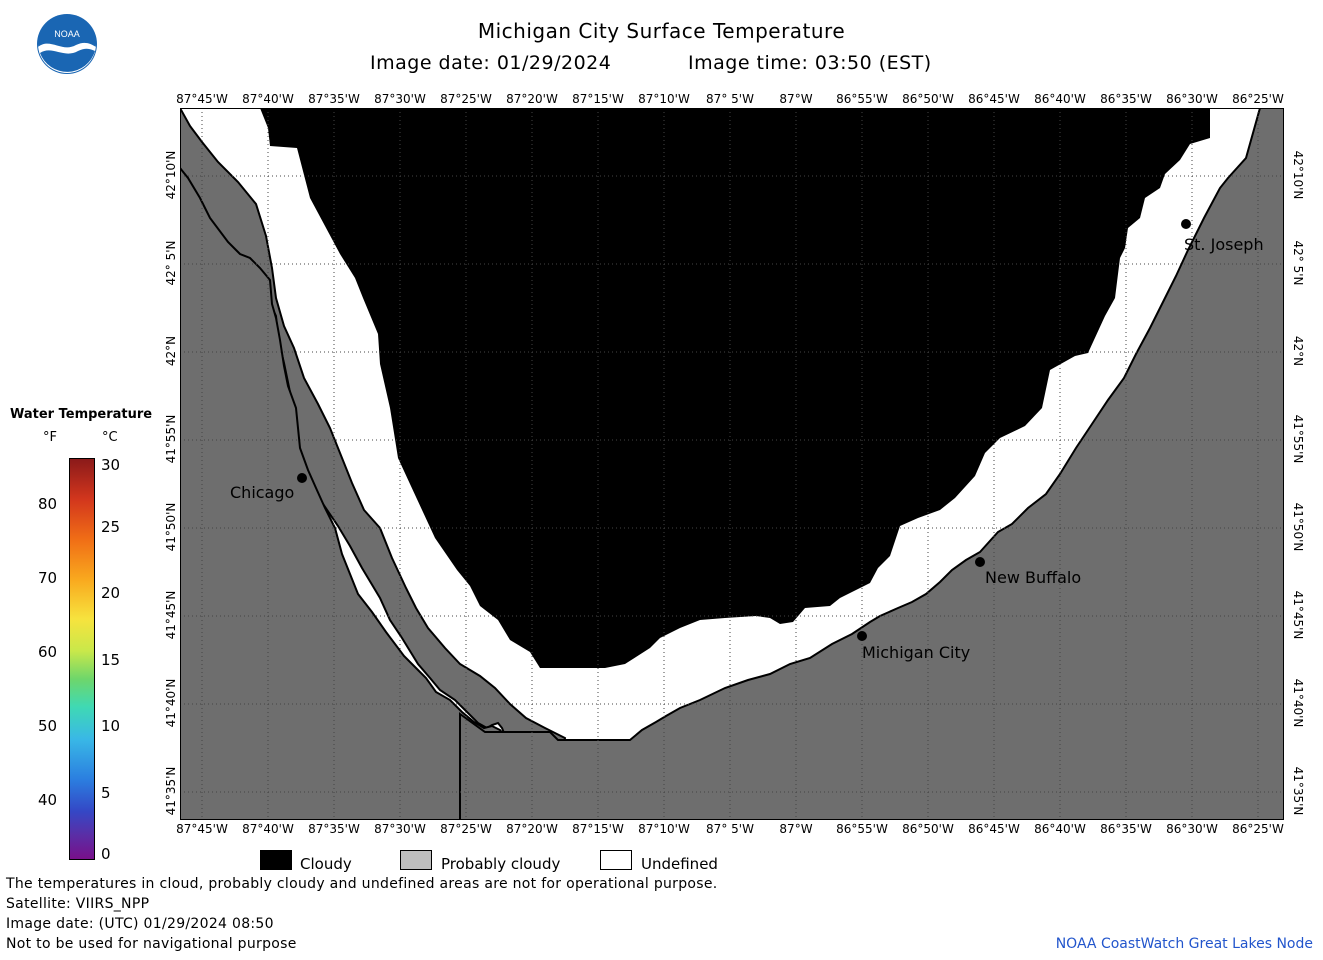 This screenshot has width=1323, height=960. What do you see at coordinates (1060, 829) in the screenshot?
I see `lon-label-bottom: 86°40'W` at bounding box center [1060, 829].